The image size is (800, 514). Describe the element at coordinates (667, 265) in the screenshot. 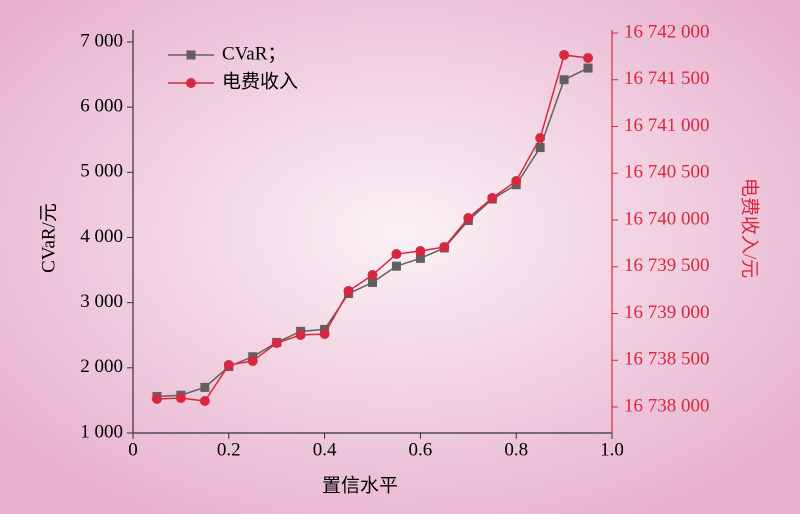

I see `y2-tick-label: 16 739 500` at that location.